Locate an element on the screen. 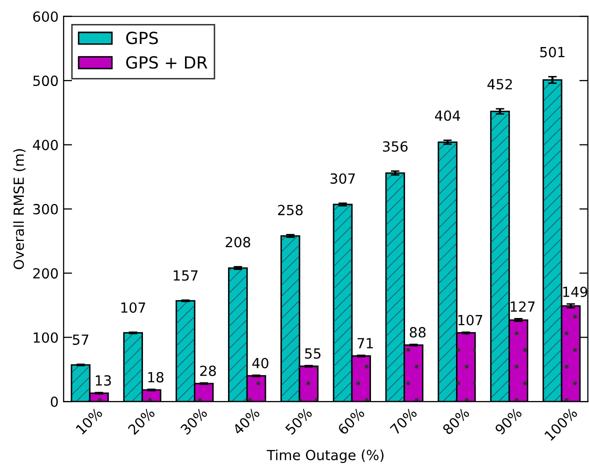 This screenshot has height=468, width=589. y-tick-label: 600 is located at coordinates (45, 16).